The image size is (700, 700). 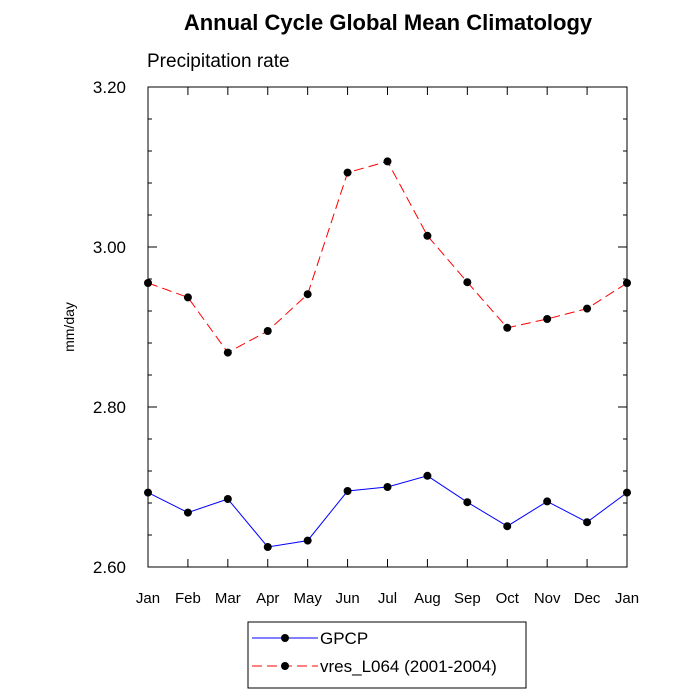 I want to click on legend: GPCP vres_L064 (2001-2004), so click(x=387, y=655).